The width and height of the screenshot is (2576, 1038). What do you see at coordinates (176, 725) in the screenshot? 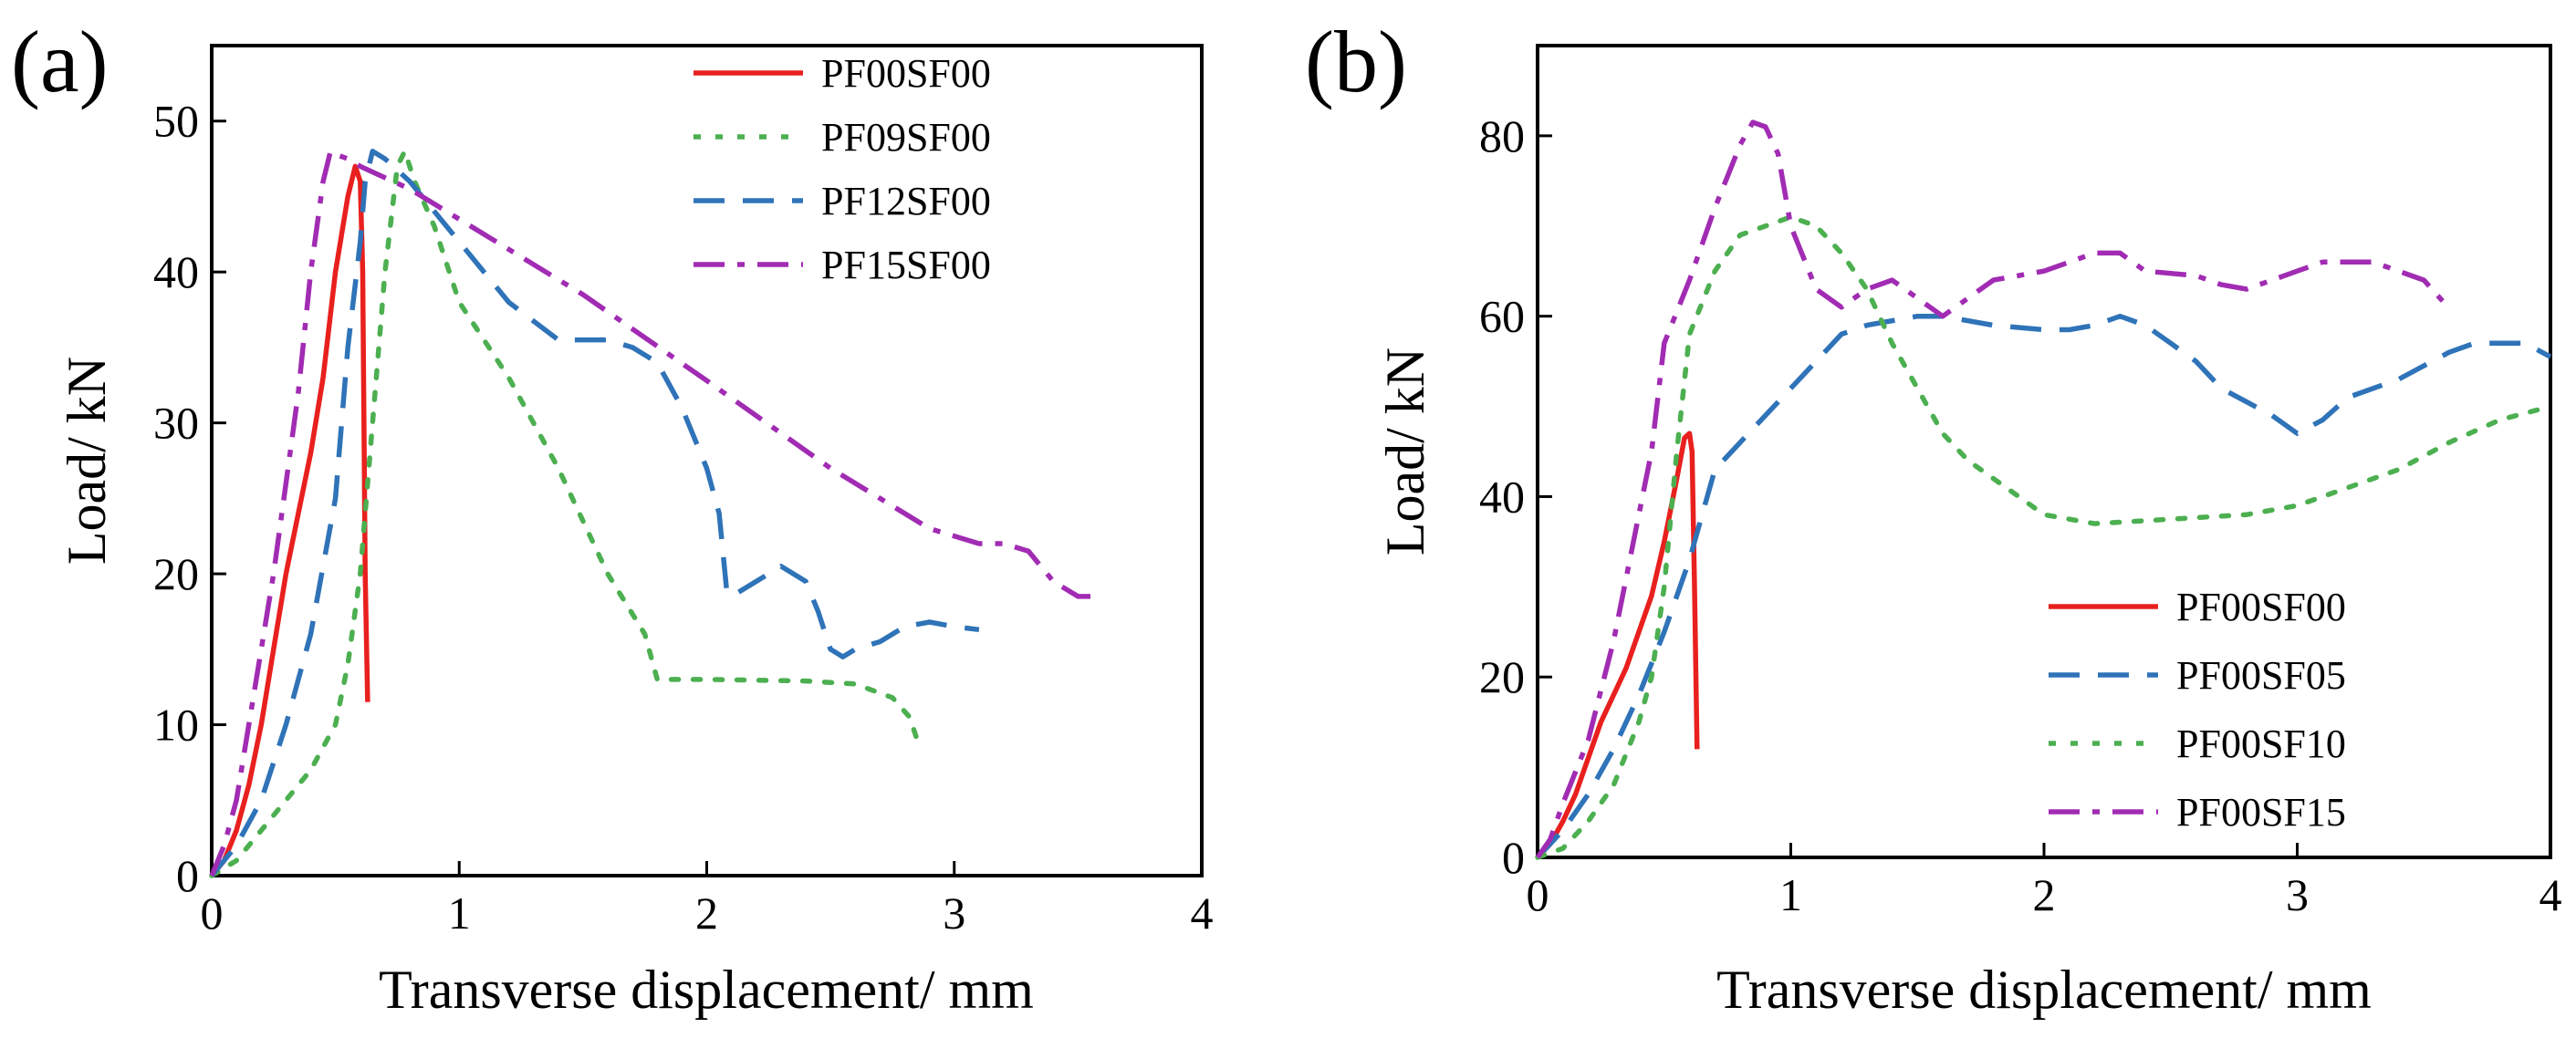
I see `y-tick-label: 10` at bounding box center [176, 725].